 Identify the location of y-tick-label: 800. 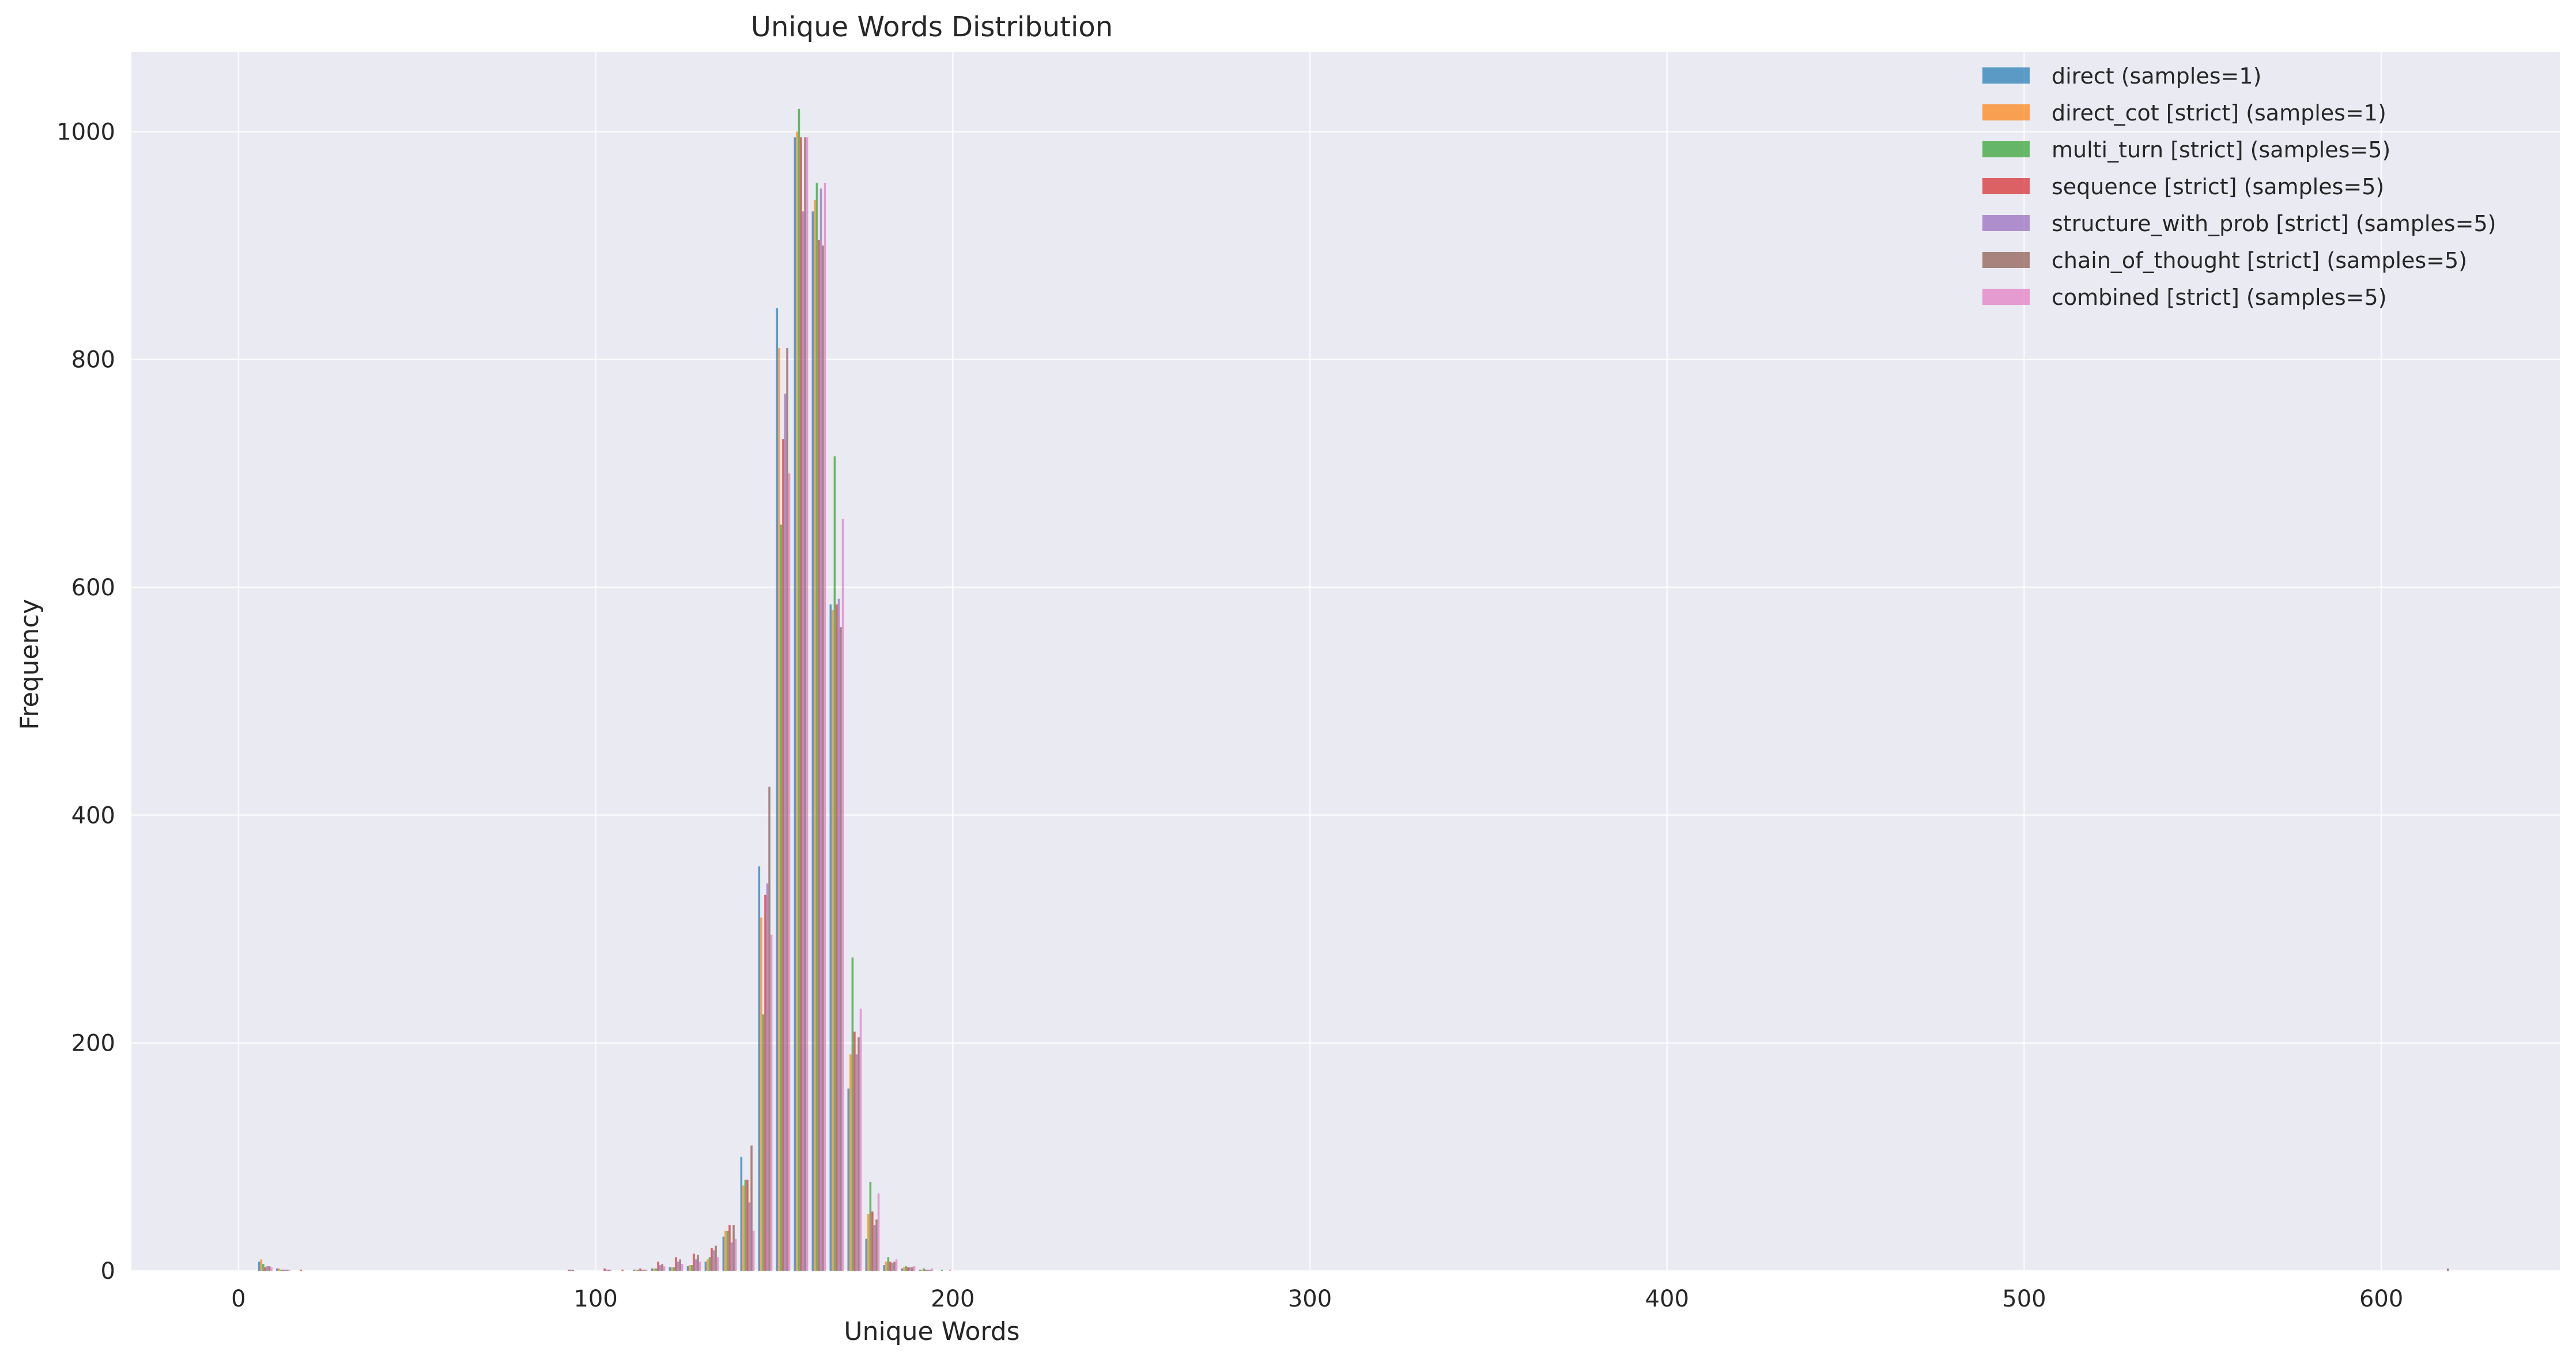
(93, 360).